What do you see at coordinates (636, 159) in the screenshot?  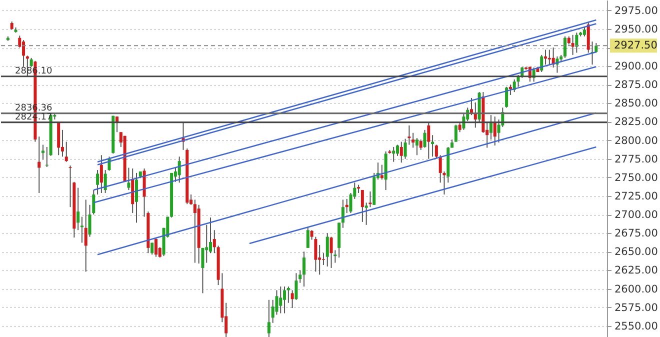 I see `y-tick-label: 2775.00` at bounding box center [636, 159].